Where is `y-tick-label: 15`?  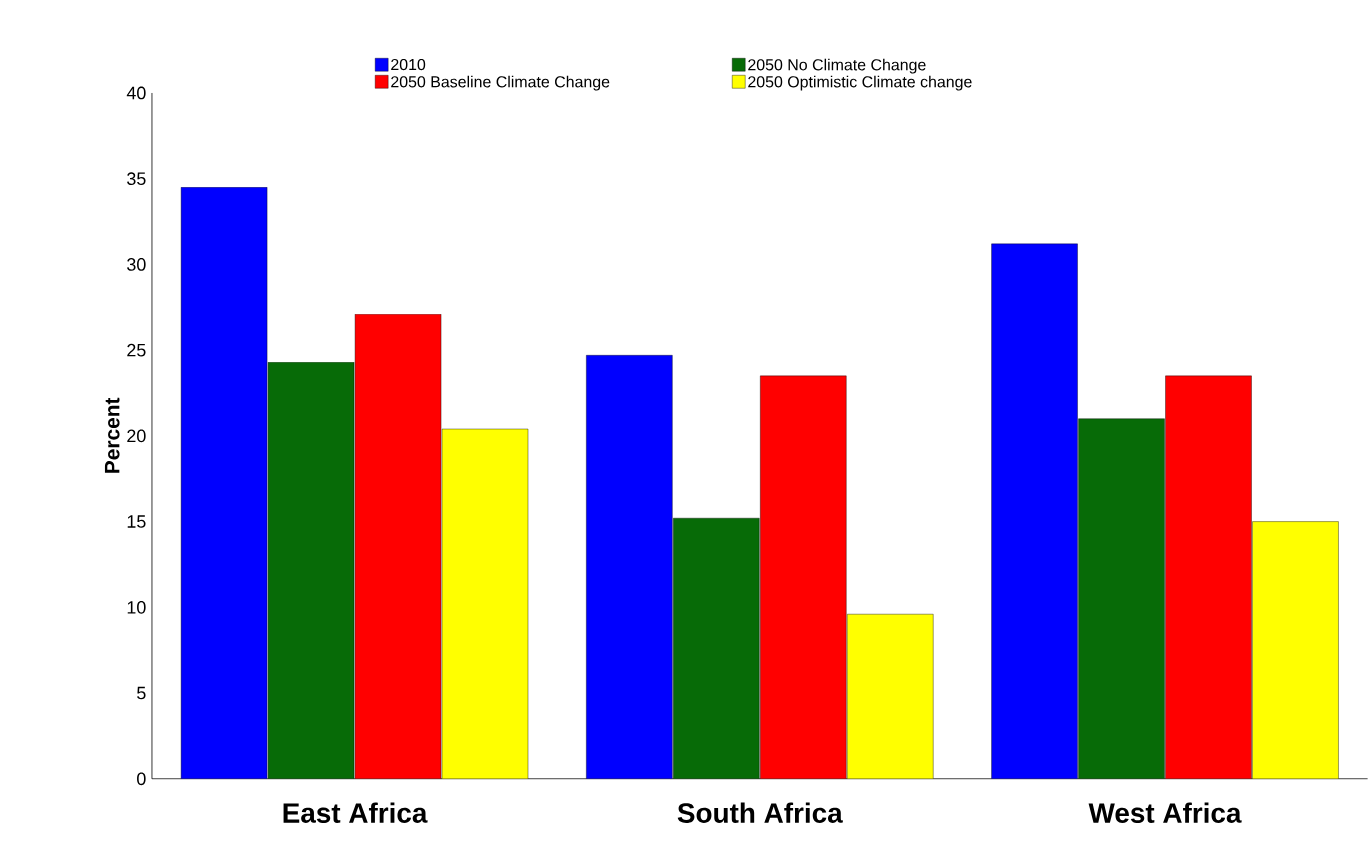 y-tick-label: 15 is located at coordinates (136, 521).